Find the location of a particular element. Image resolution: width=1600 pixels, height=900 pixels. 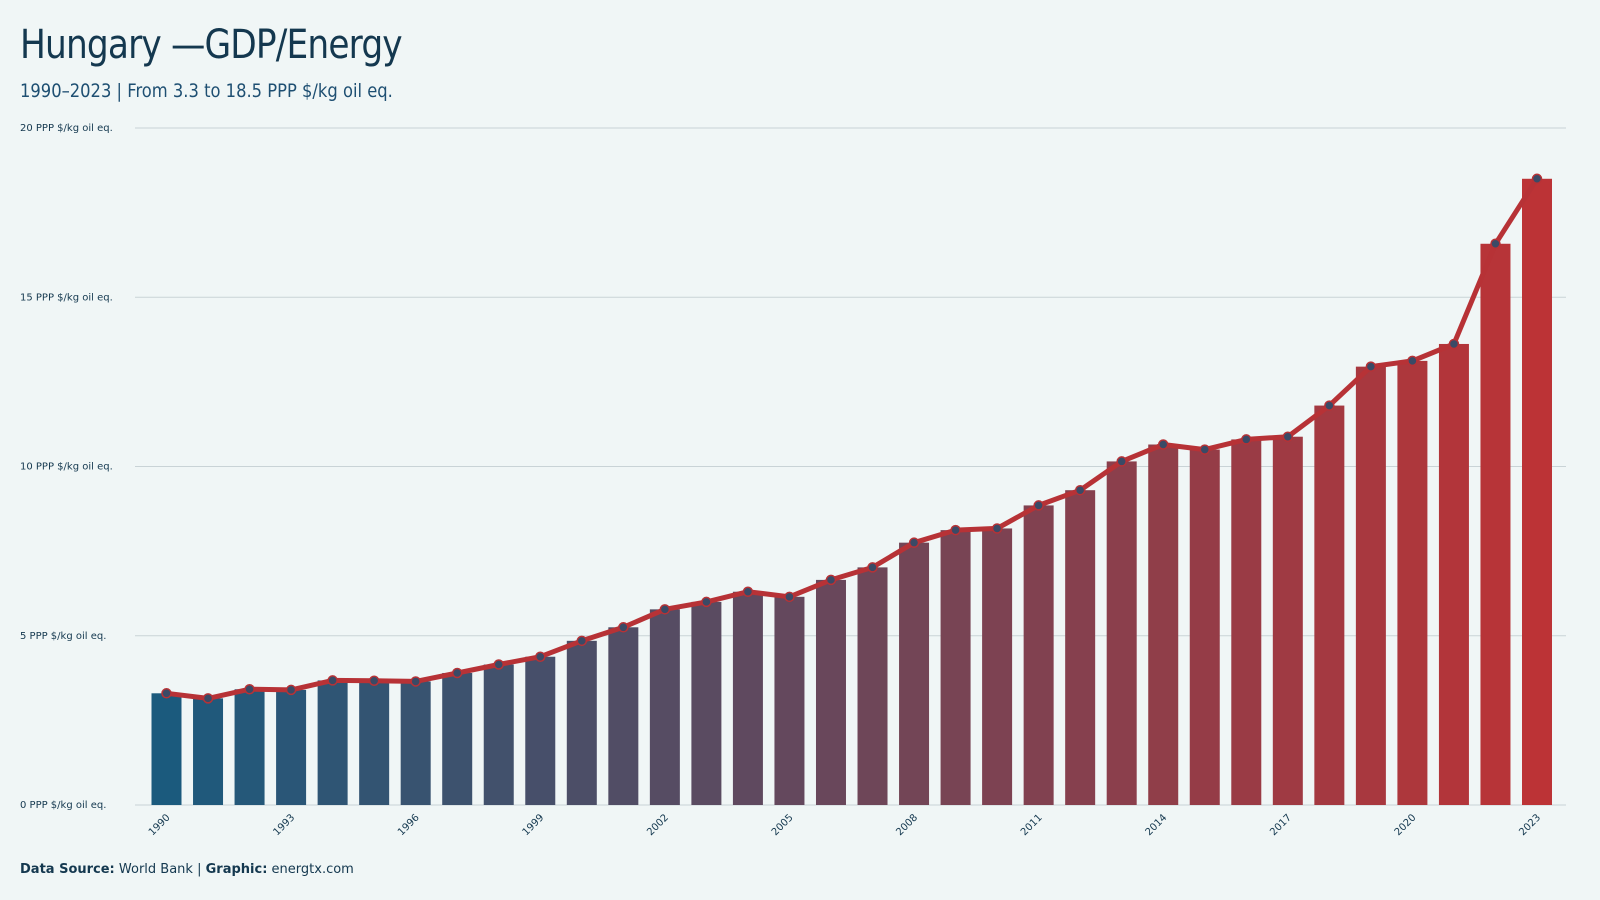

marker-1996 is located at coordinates (415, 681).